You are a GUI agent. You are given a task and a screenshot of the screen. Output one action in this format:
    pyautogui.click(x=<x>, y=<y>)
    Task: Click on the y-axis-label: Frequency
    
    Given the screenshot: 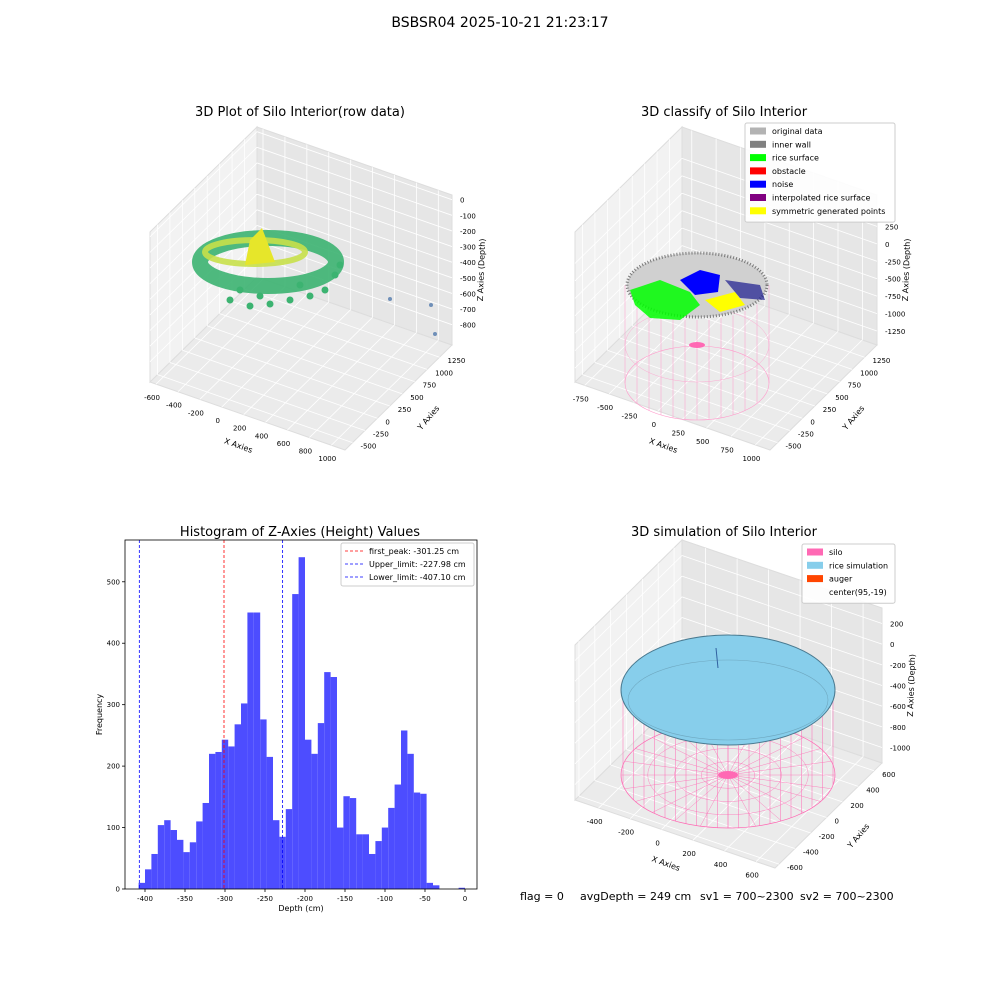 What is the action you would take?
    pyautogui.click(x=99, y=715)
    